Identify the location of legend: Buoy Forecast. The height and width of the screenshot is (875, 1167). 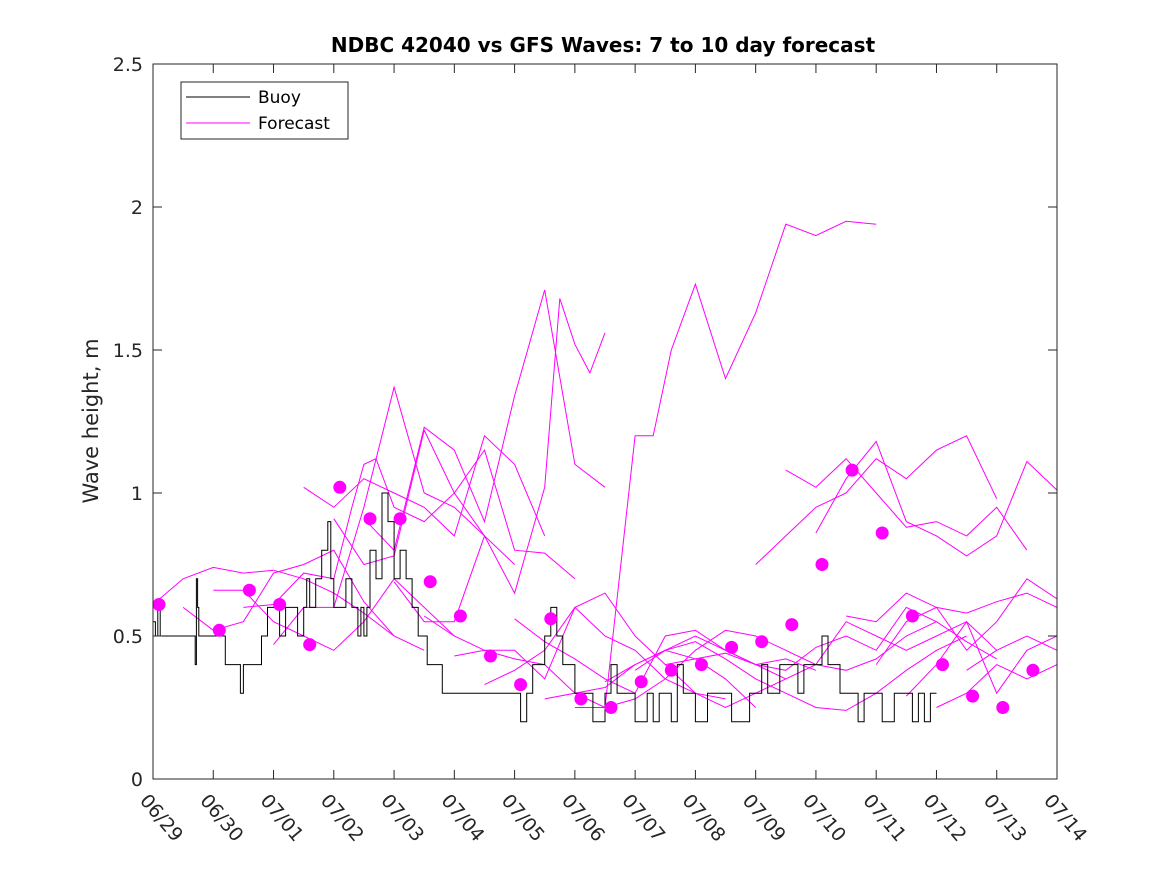
(264, 110).